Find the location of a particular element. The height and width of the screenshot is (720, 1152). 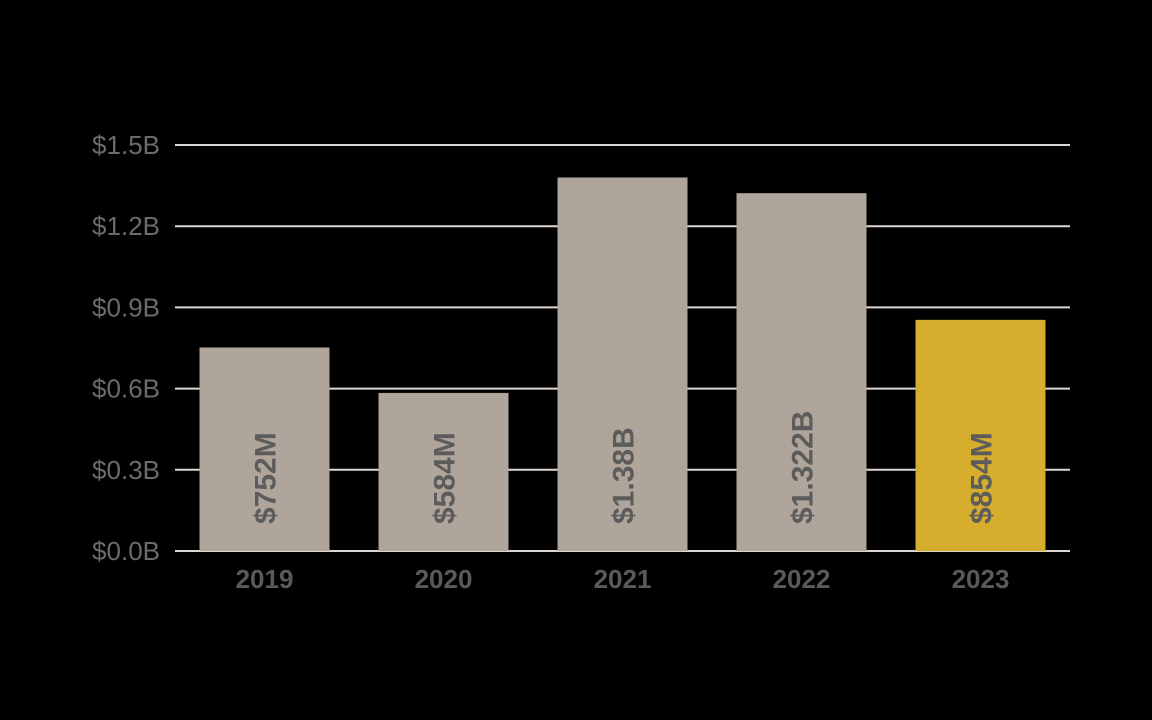

x-tick-label: 2021 is located at coordinates (623, 579).